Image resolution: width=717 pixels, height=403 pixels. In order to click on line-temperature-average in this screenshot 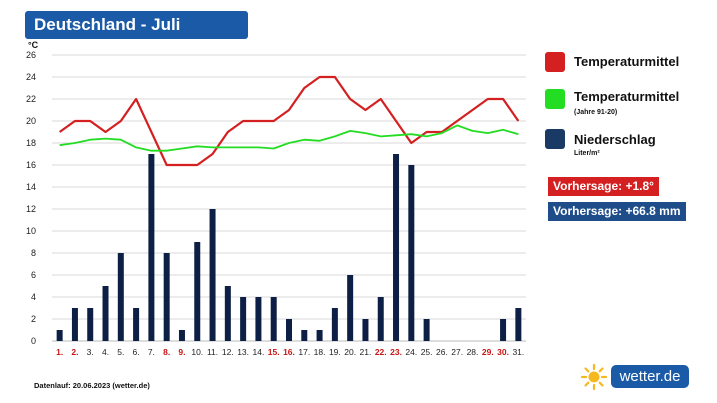, I will do `click(289, 138)`.